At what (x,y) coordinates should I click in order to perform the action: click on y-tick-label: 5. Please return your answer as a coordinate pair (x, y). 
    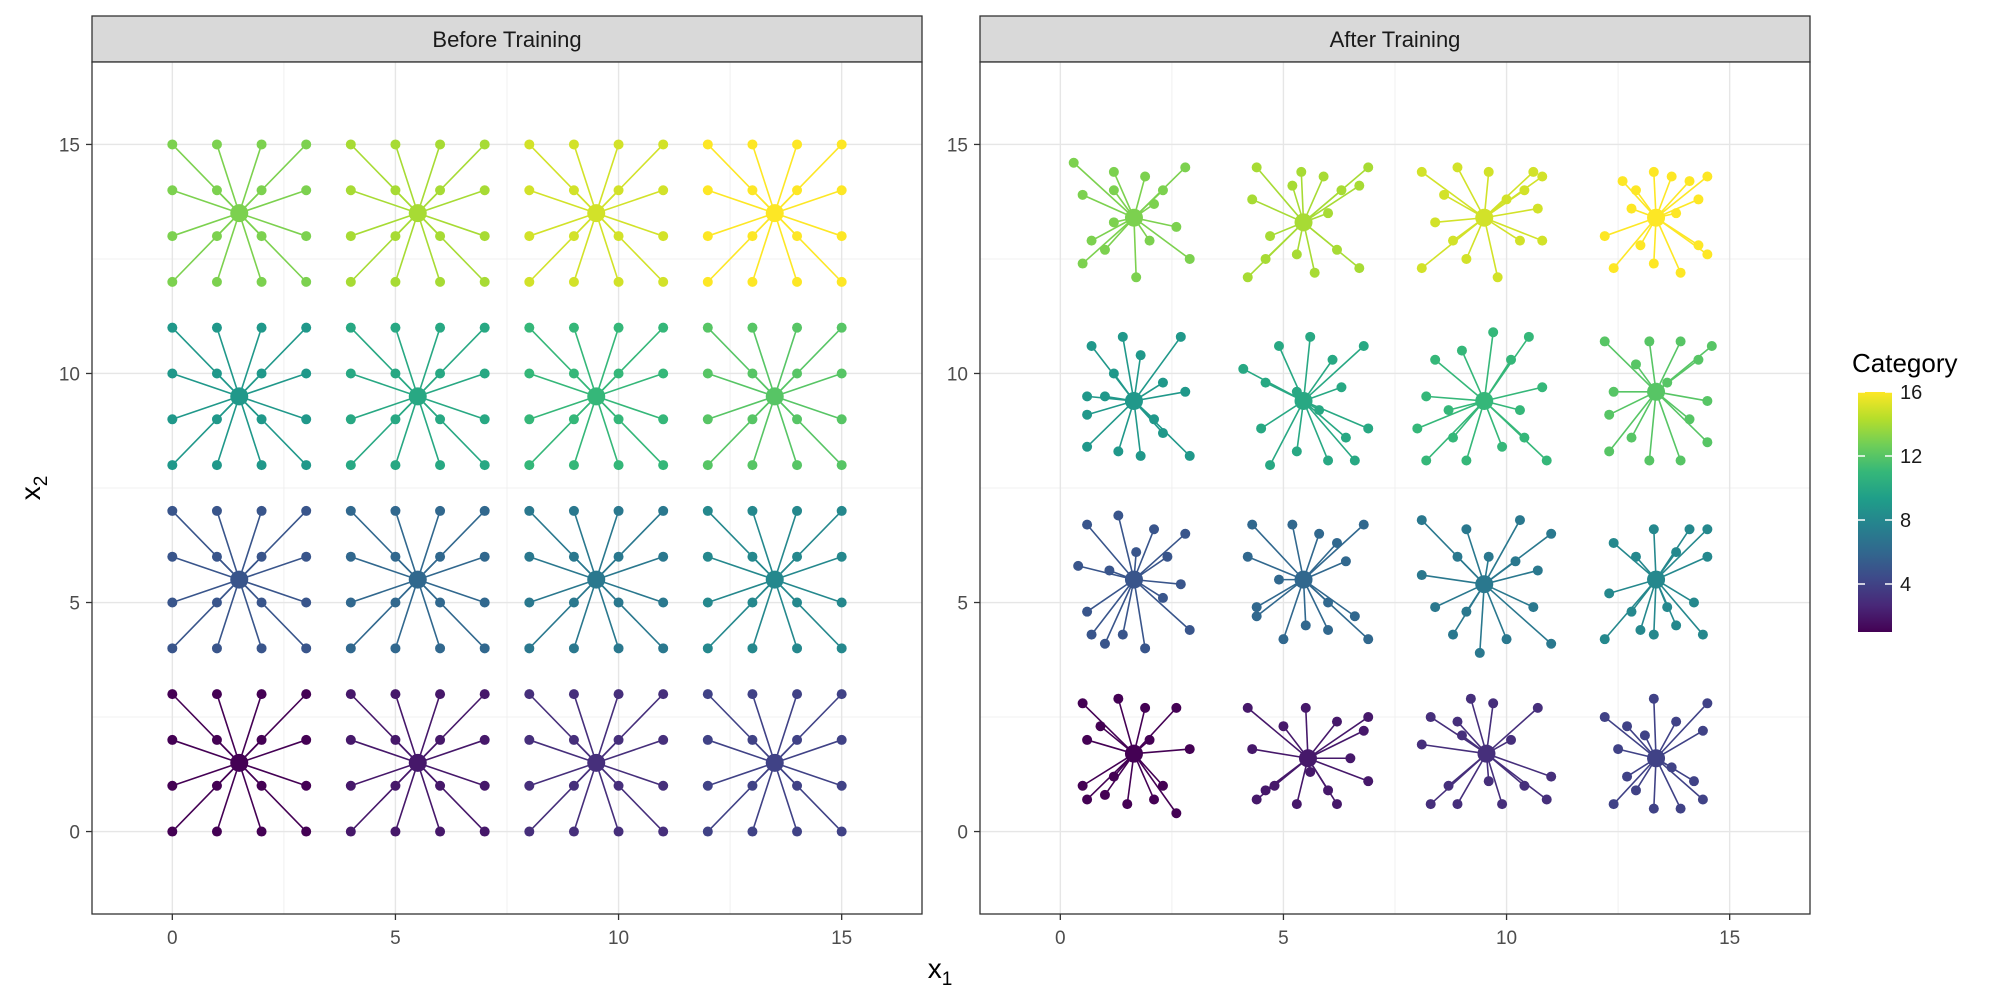
    Looking at the image, I should click on (962, 604).